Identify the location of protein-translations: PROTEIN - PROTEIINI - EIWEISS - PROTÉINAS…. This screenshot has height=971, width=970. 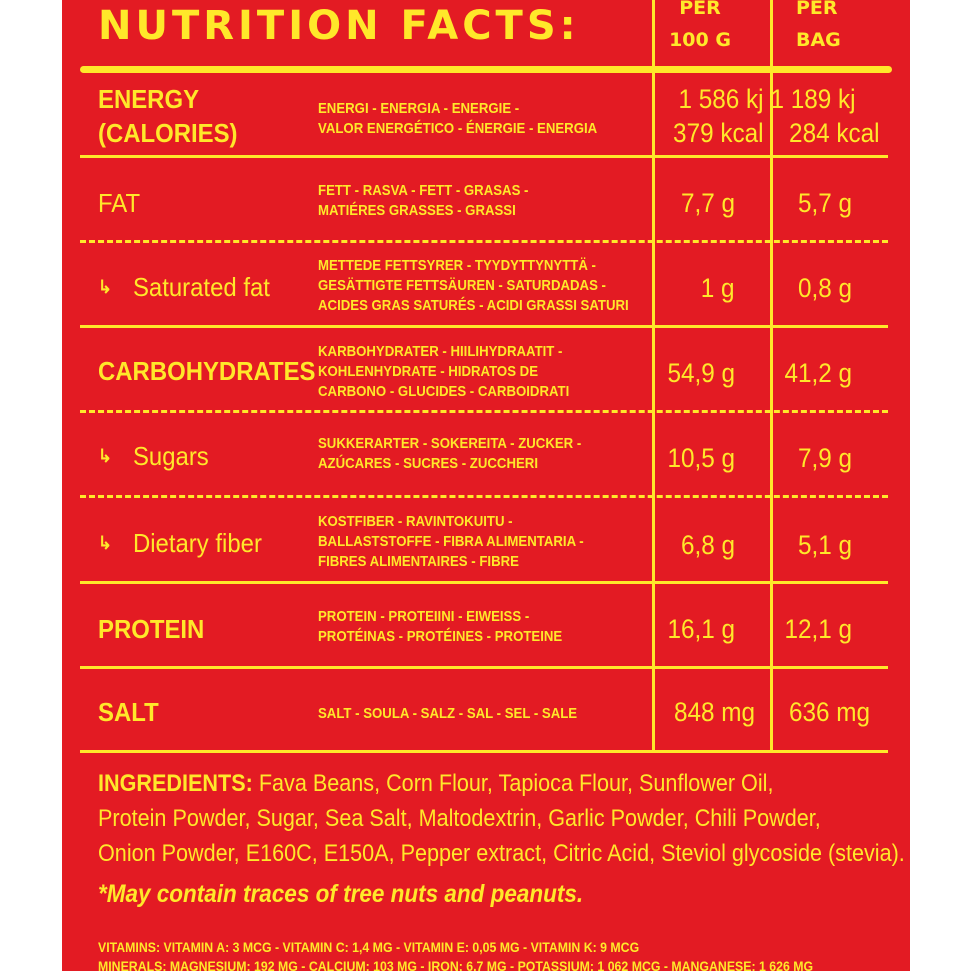
(440, 626).